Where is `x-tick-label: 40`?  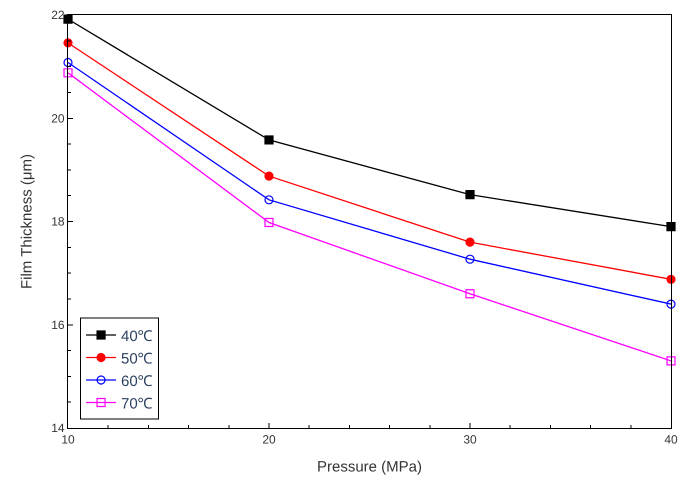 x-tick-label: 40 is located at coordinates (671, 439).